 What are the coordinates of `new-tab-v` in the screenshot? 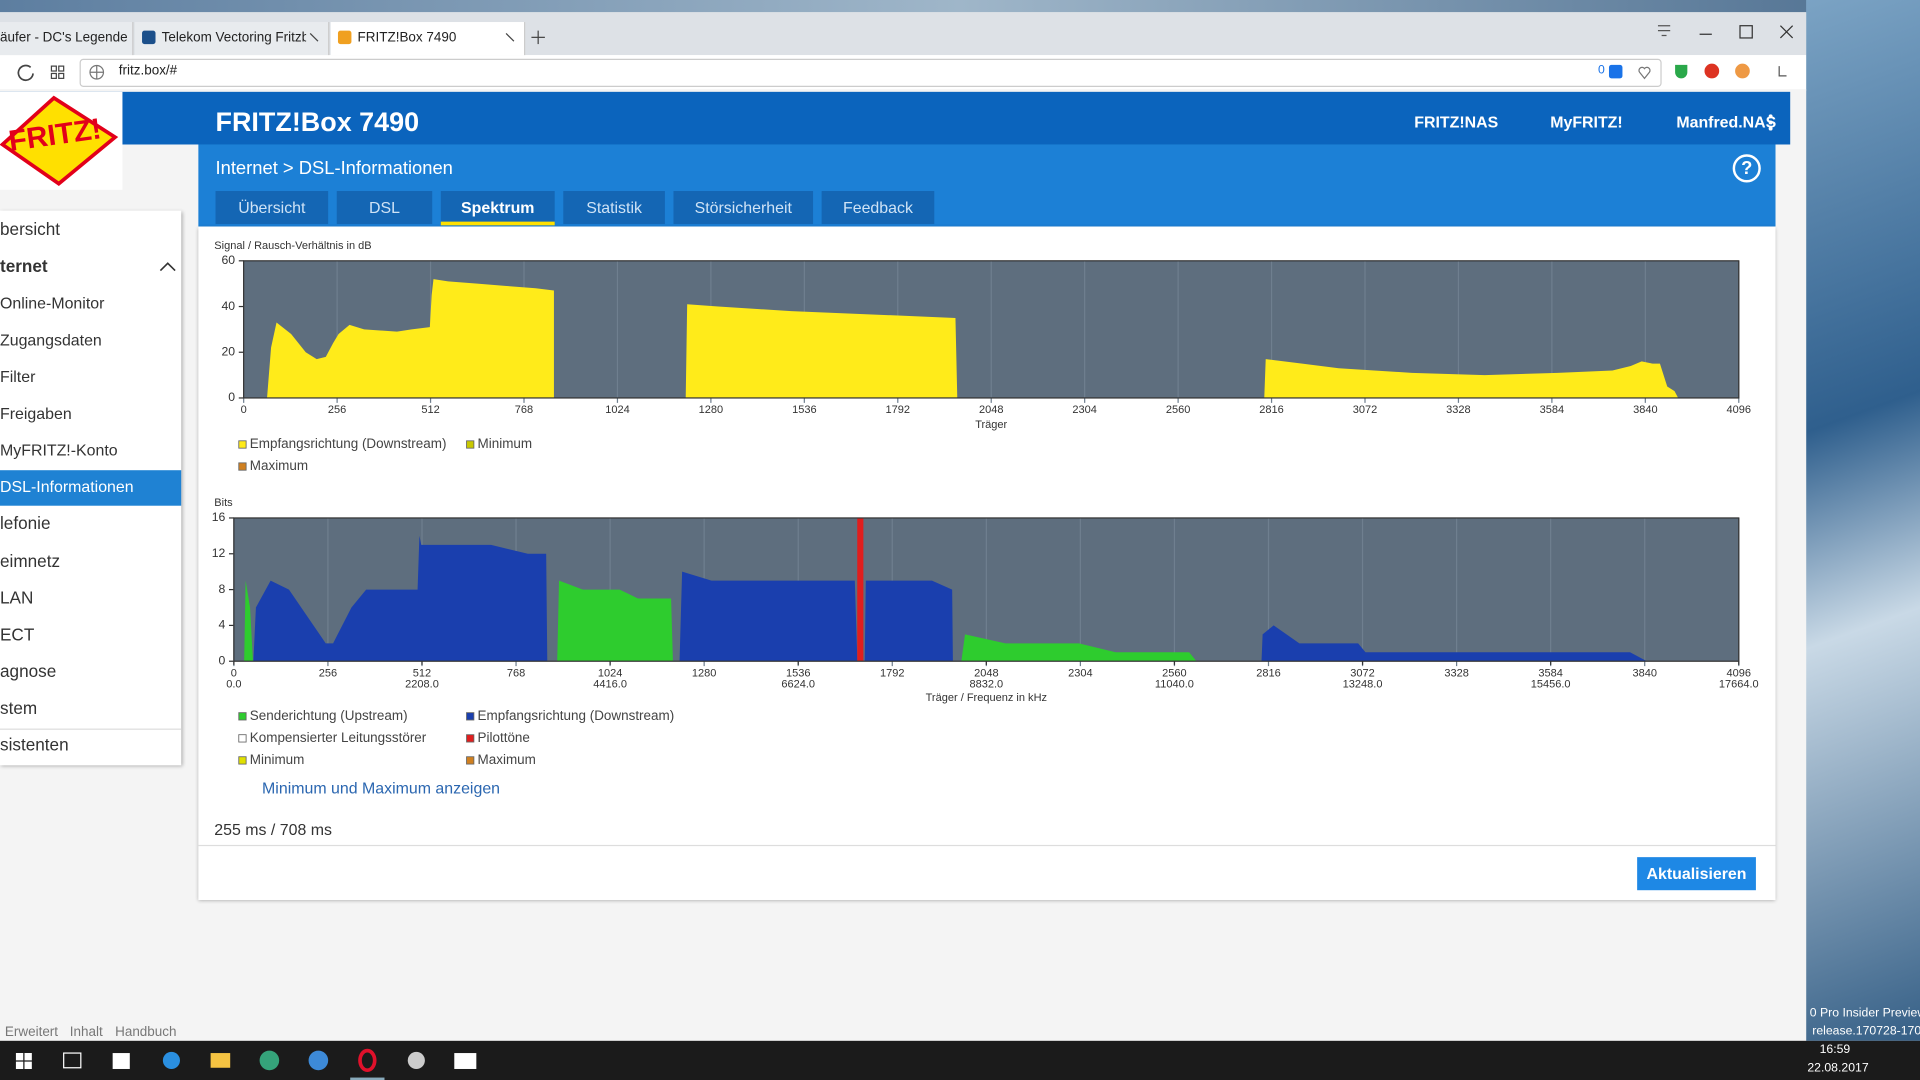 It's located at (538, 37).